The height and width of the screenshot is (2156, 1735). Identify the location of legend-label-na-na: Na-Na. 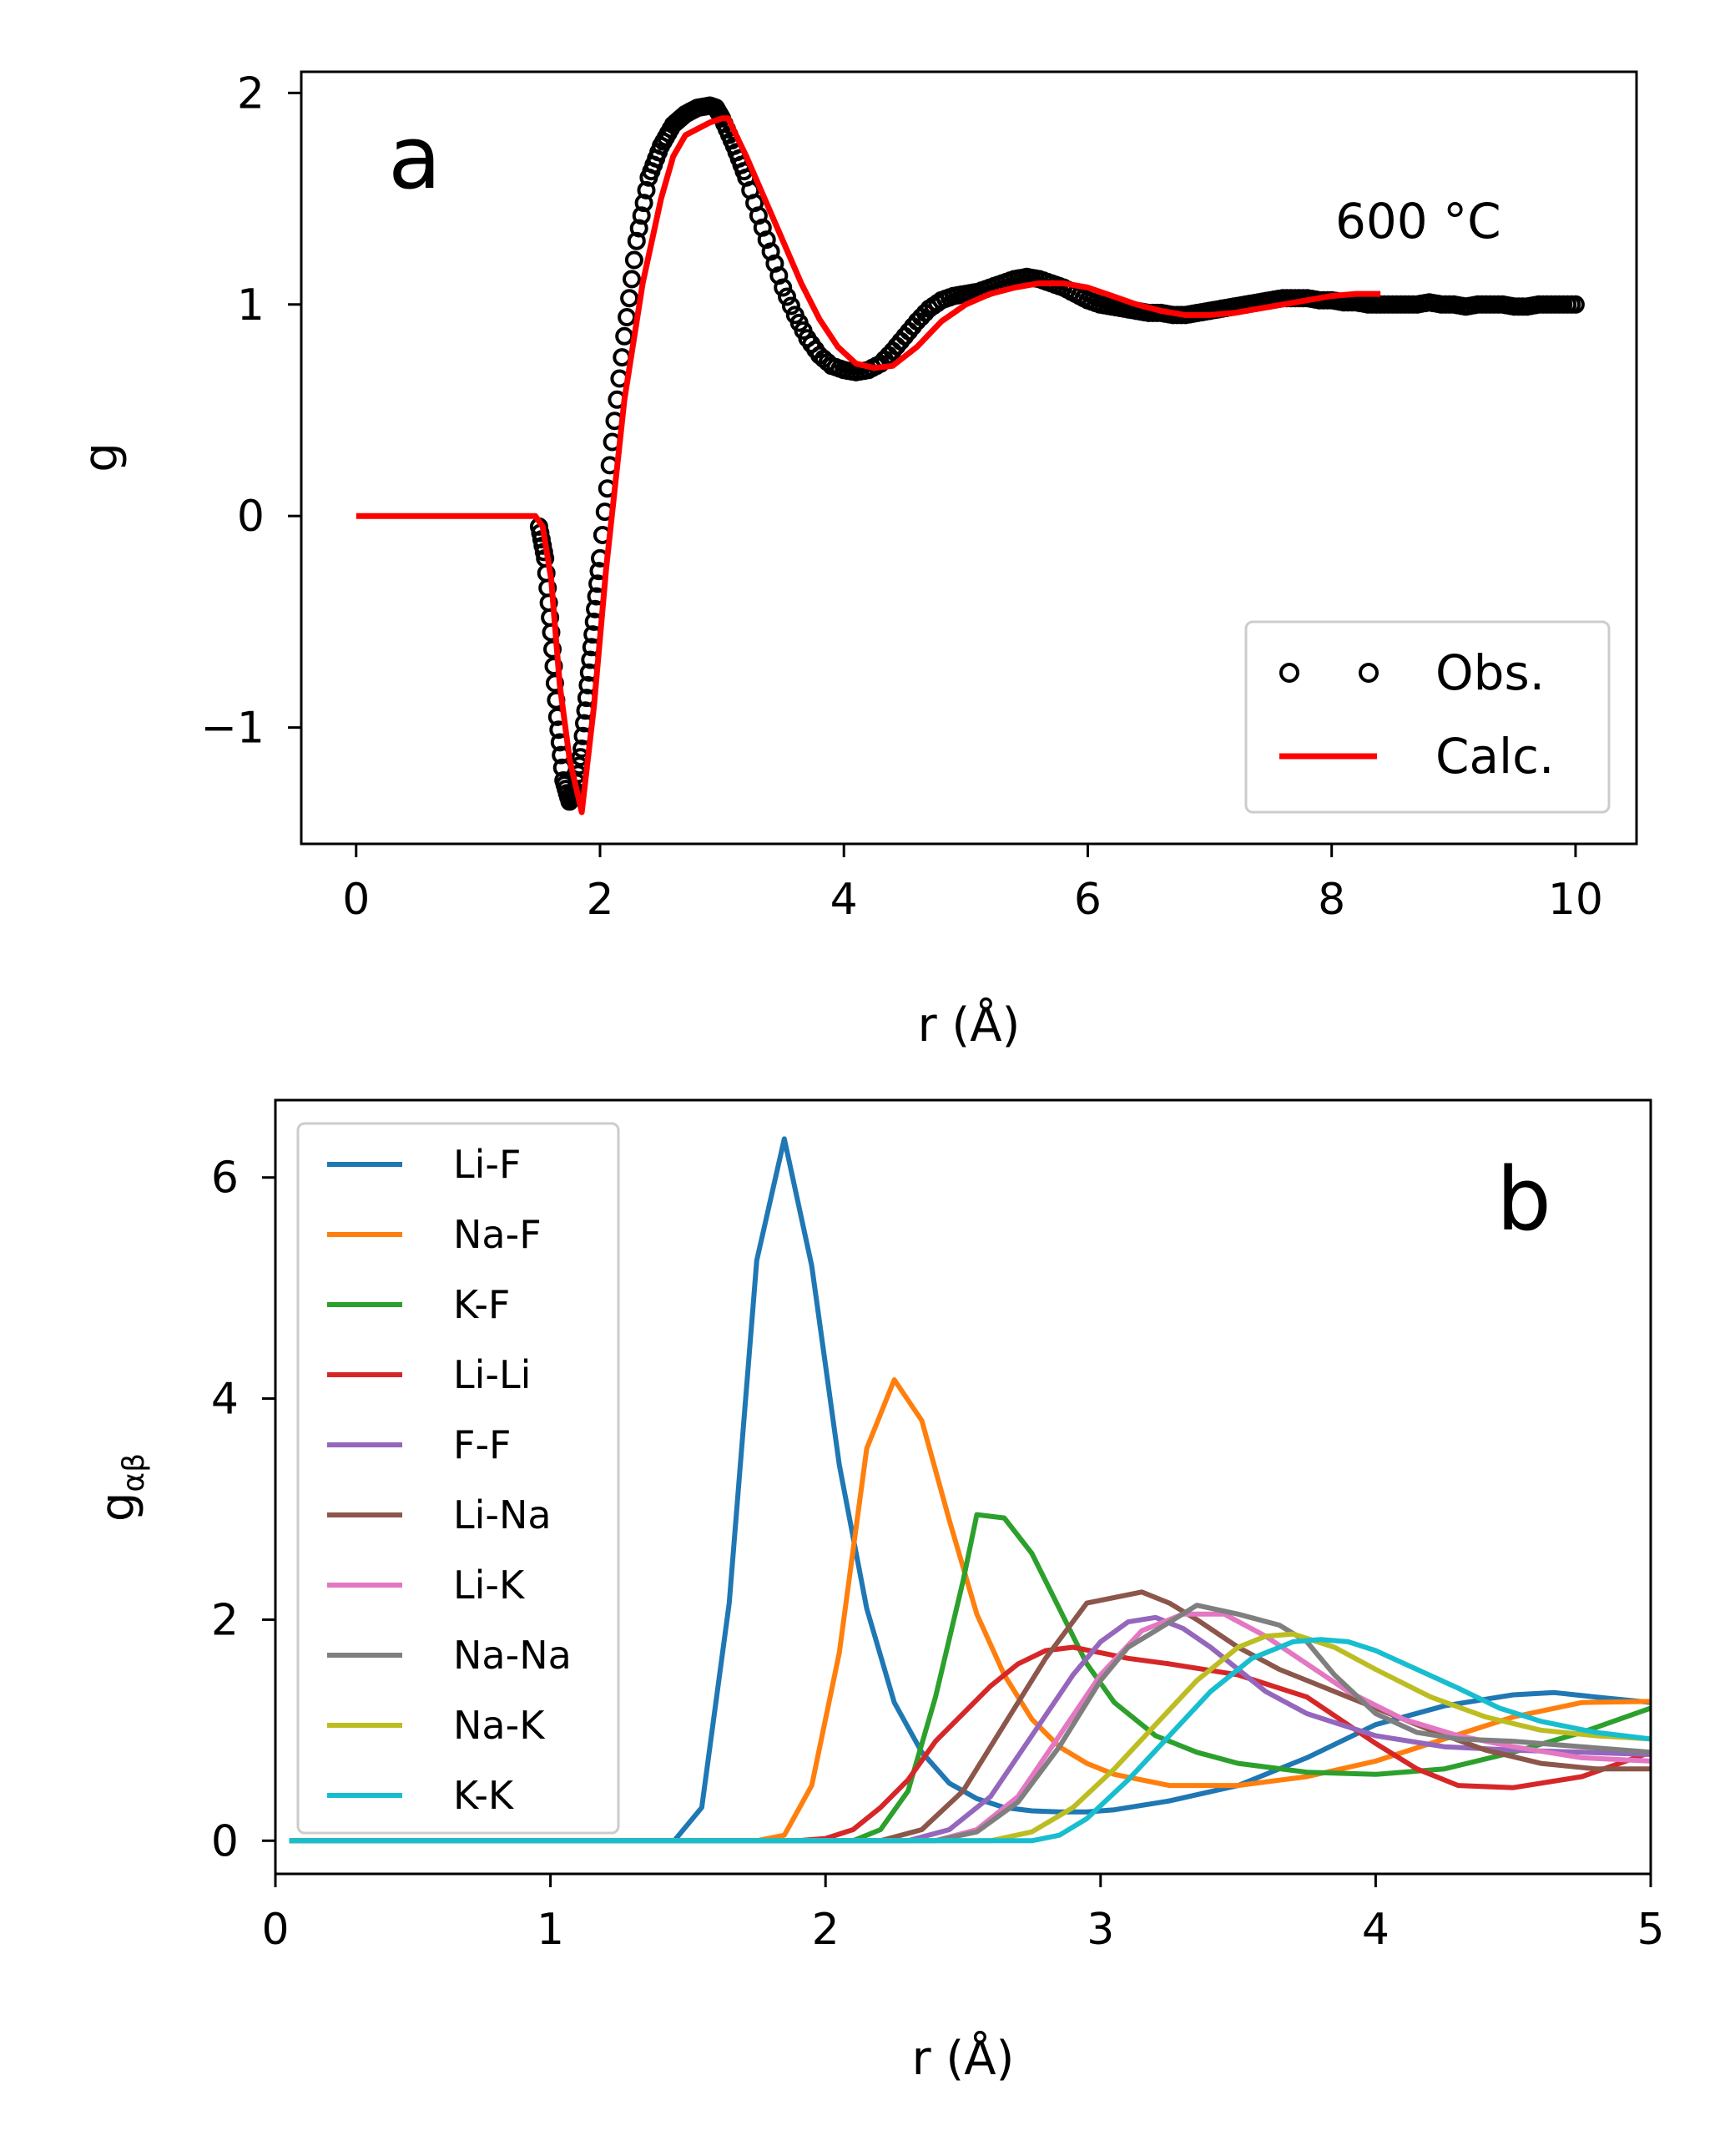
(512, 1655).